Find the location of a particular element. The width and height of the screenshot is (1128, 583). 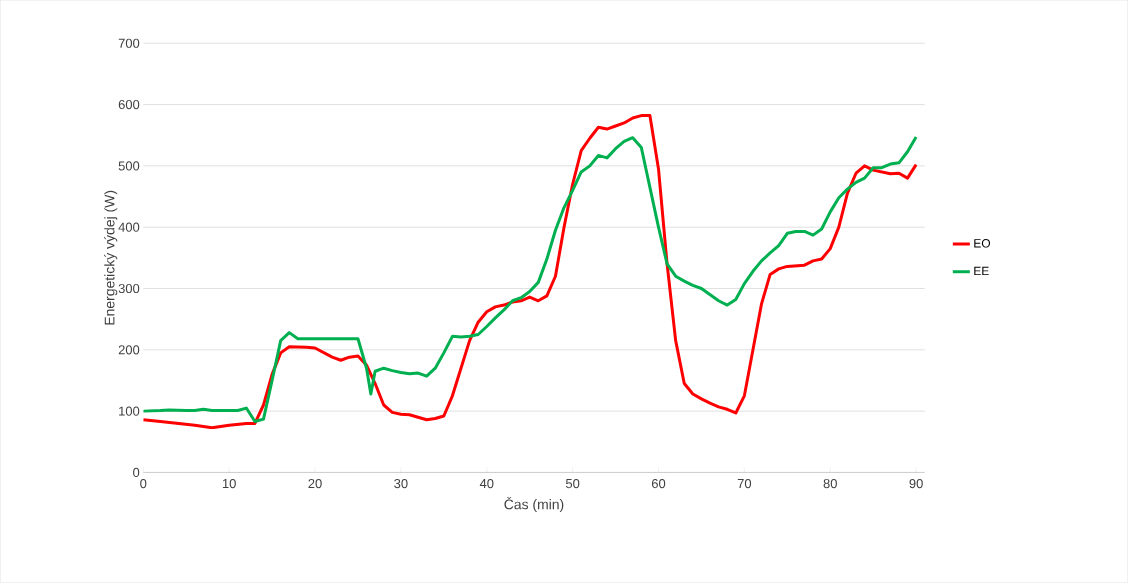

x-tick-label: 10 is located at coordinates (229, 484).